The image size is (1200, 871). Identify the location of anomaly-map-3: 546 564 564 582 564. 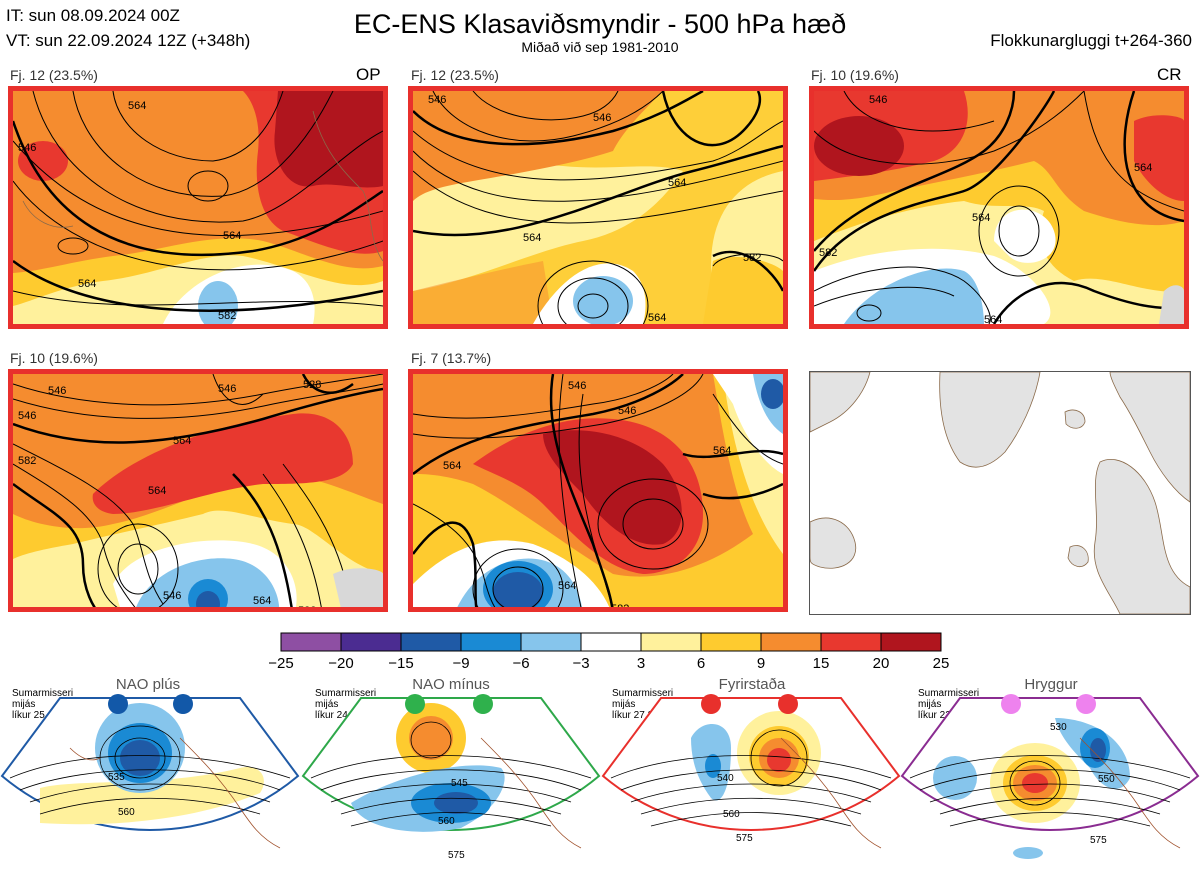
(999, 207).